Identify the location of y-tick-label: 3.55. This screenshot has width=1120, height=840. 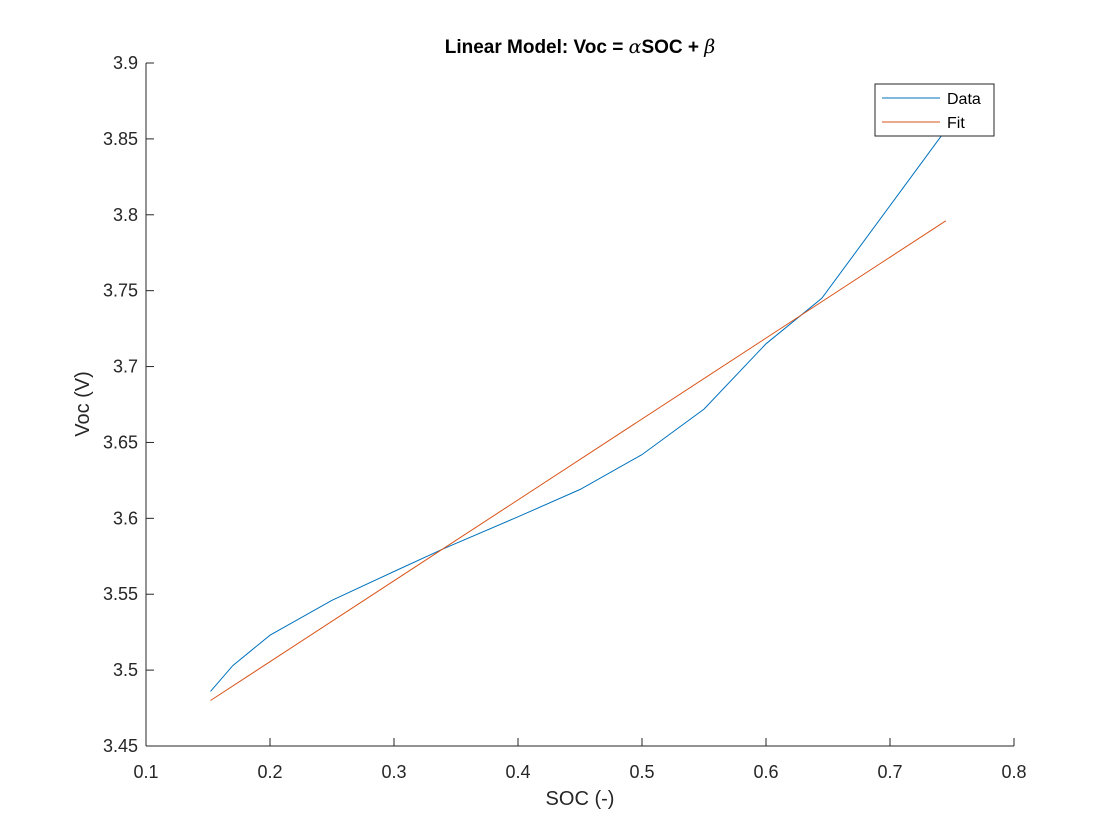
(120, 594).